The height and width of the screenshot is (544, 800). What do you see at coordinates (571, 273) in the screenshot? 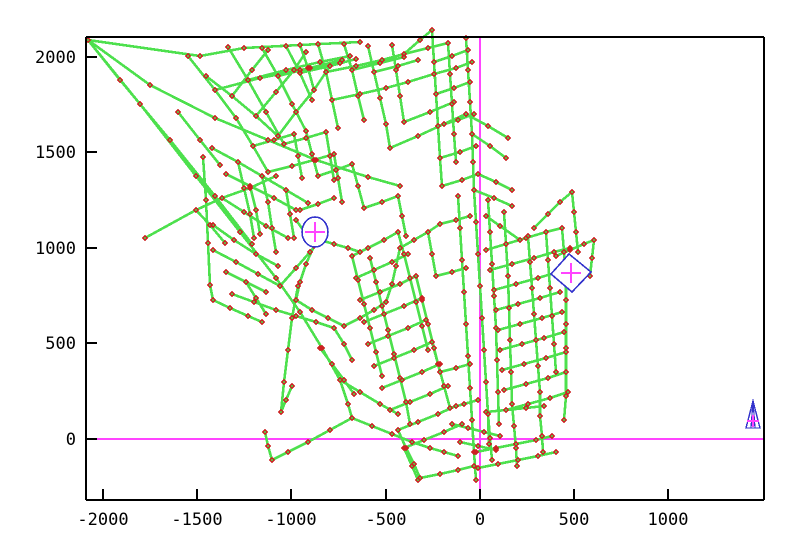
I see `site-marker-diamond` at bounding box center [571, 273].